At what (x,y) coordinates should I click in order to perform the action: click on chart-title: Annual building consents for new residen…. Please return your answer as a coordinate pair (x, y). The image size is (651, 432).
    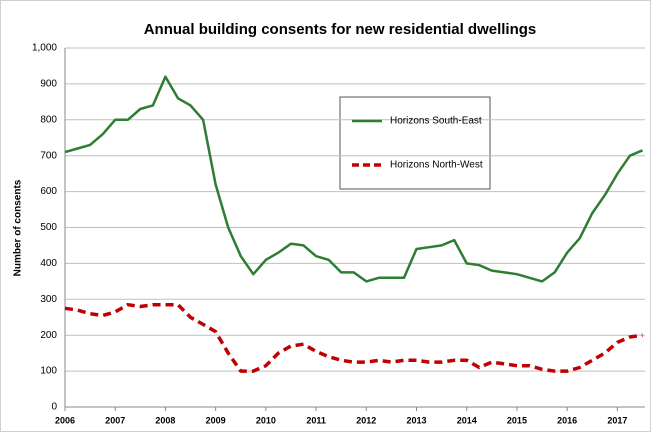
    Looking at the image, I should click on (340, 29).